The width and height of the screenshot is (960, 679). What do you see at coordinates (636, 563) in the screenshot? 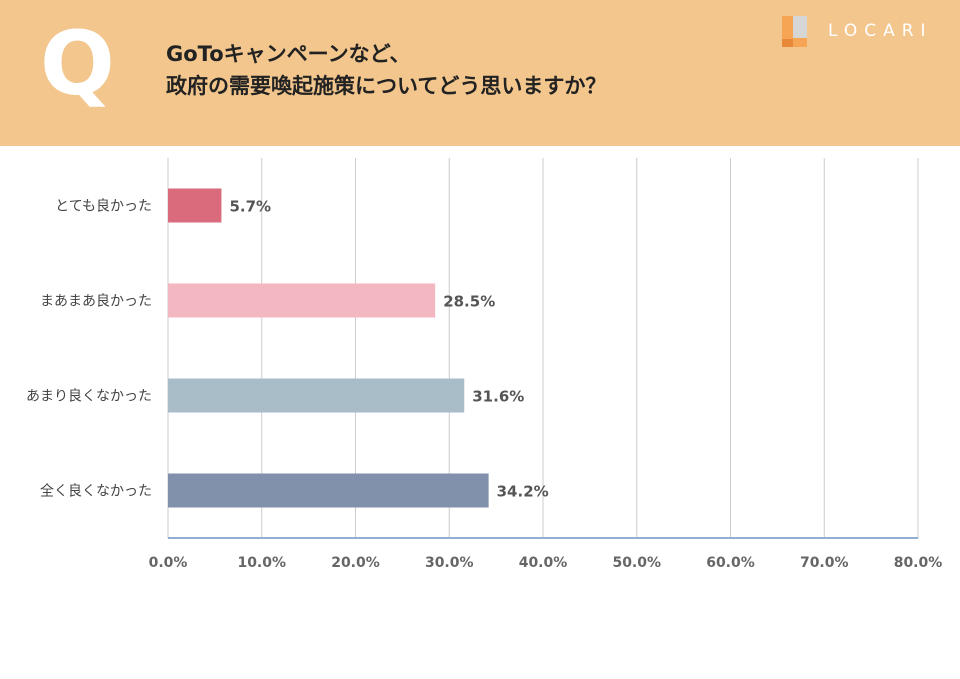
I see `x-tick-label: 50.0%` at bounding box center [636, 563].